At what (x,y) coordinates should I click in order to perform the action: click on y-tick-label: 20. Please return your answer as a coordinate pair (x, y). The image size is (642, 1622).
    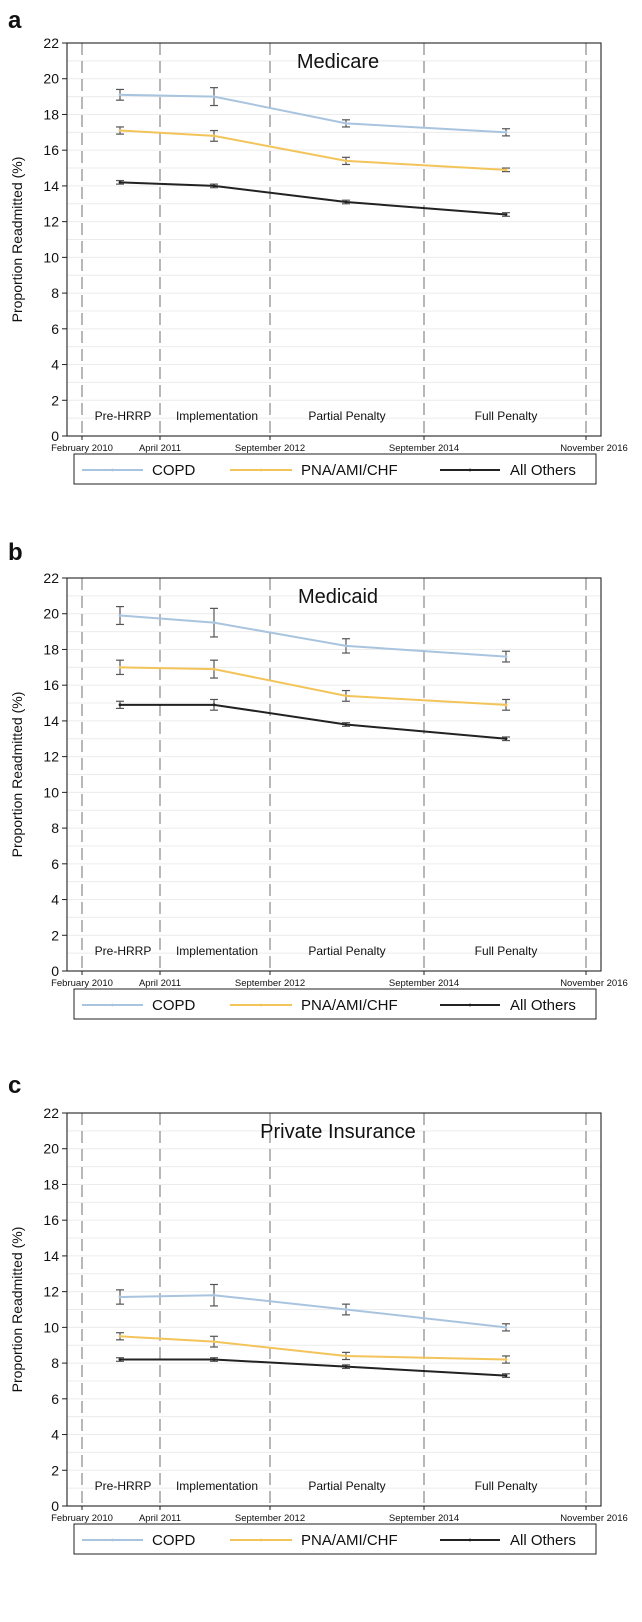
    Looking at the image, I should click on (51, 79).